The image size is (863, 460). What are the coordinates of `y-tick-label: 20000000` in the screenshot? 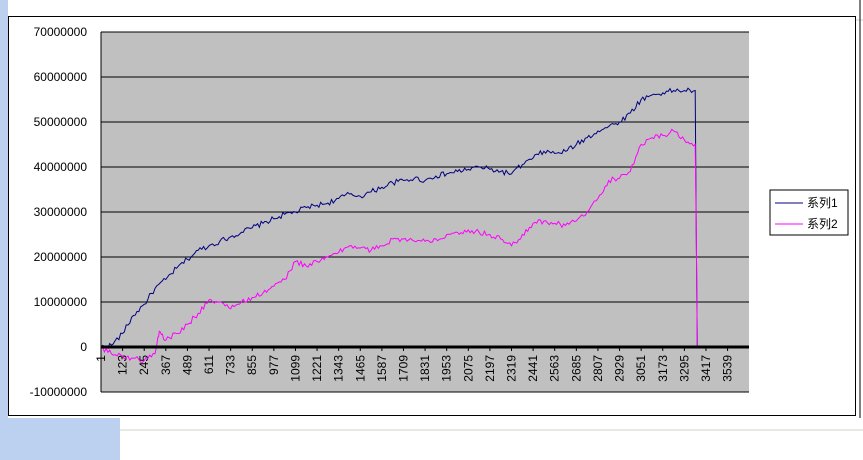 It's located at (61, 257).